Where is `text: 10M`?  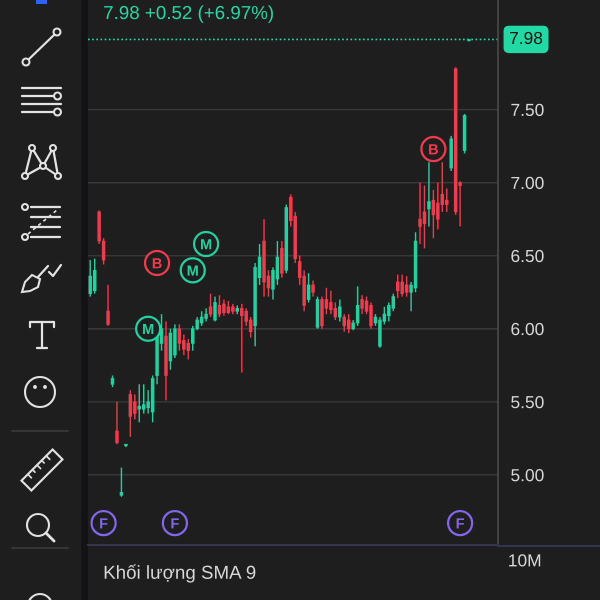 text: 10M is located at coordinates (524, 560).